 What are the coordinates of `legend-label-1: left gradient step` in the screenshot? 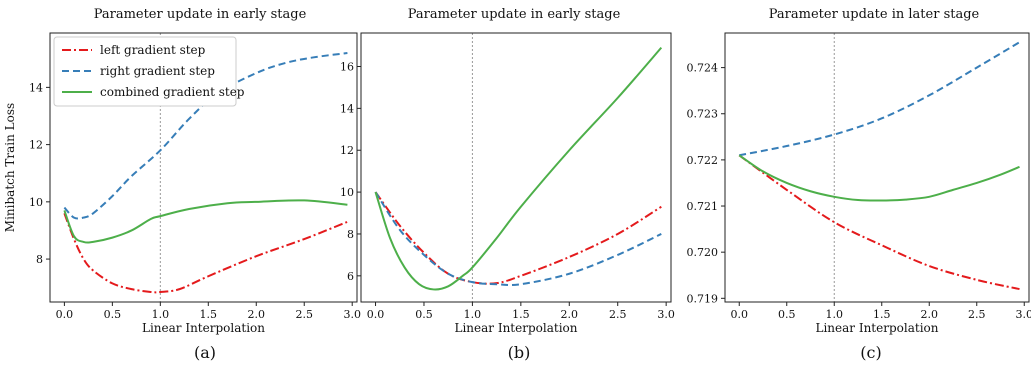 It's located at (153, 50).